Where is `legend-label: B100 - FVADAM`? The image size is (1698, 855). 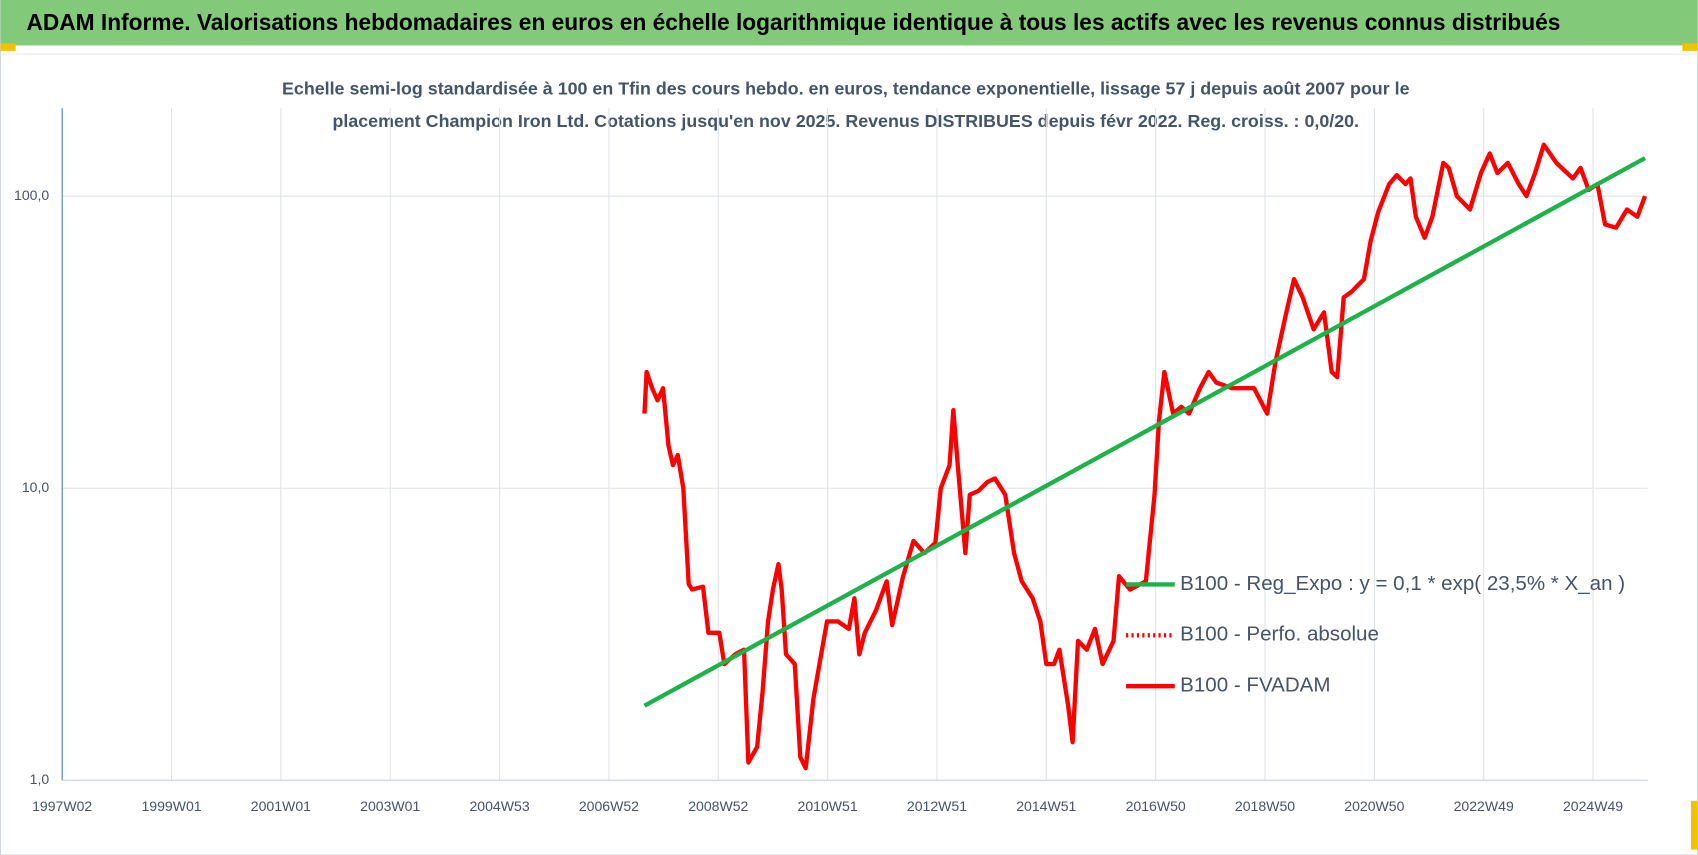 legend-label: B100 - FVADAM is located at coordinates (1255, 685).